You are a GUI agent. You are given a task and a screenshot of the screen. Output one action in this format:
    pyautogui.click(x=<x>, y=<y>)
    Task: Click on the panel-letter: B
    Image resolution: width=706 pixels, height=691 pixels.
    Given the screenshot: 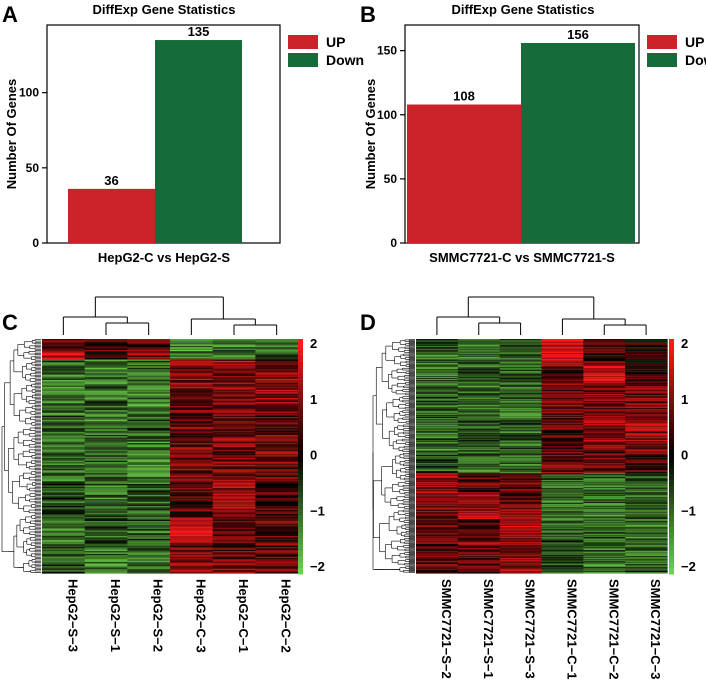 What is the action you would take?
    pyautogui.click(x=368, y=14)
    